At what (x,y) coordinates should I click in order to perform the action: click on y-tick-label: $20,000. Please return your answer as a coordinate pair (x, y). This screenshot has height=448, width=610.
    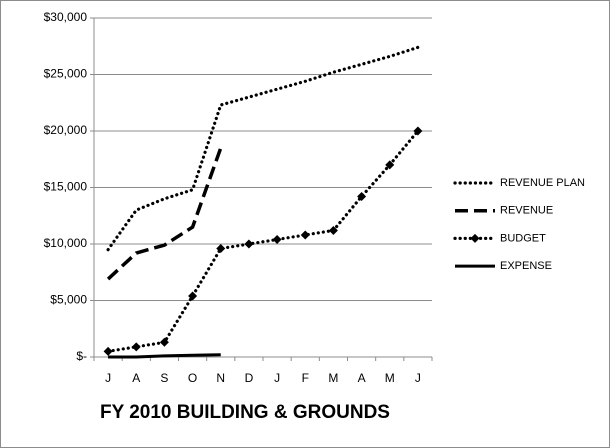
    Looking at the image, I should click on (66, 130).